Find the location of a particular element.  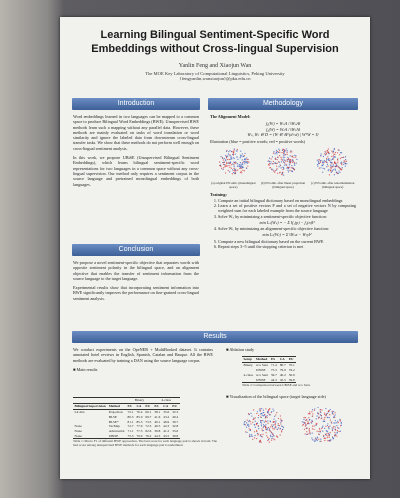

cell: 40.2 is located at coordinates (282, 374).